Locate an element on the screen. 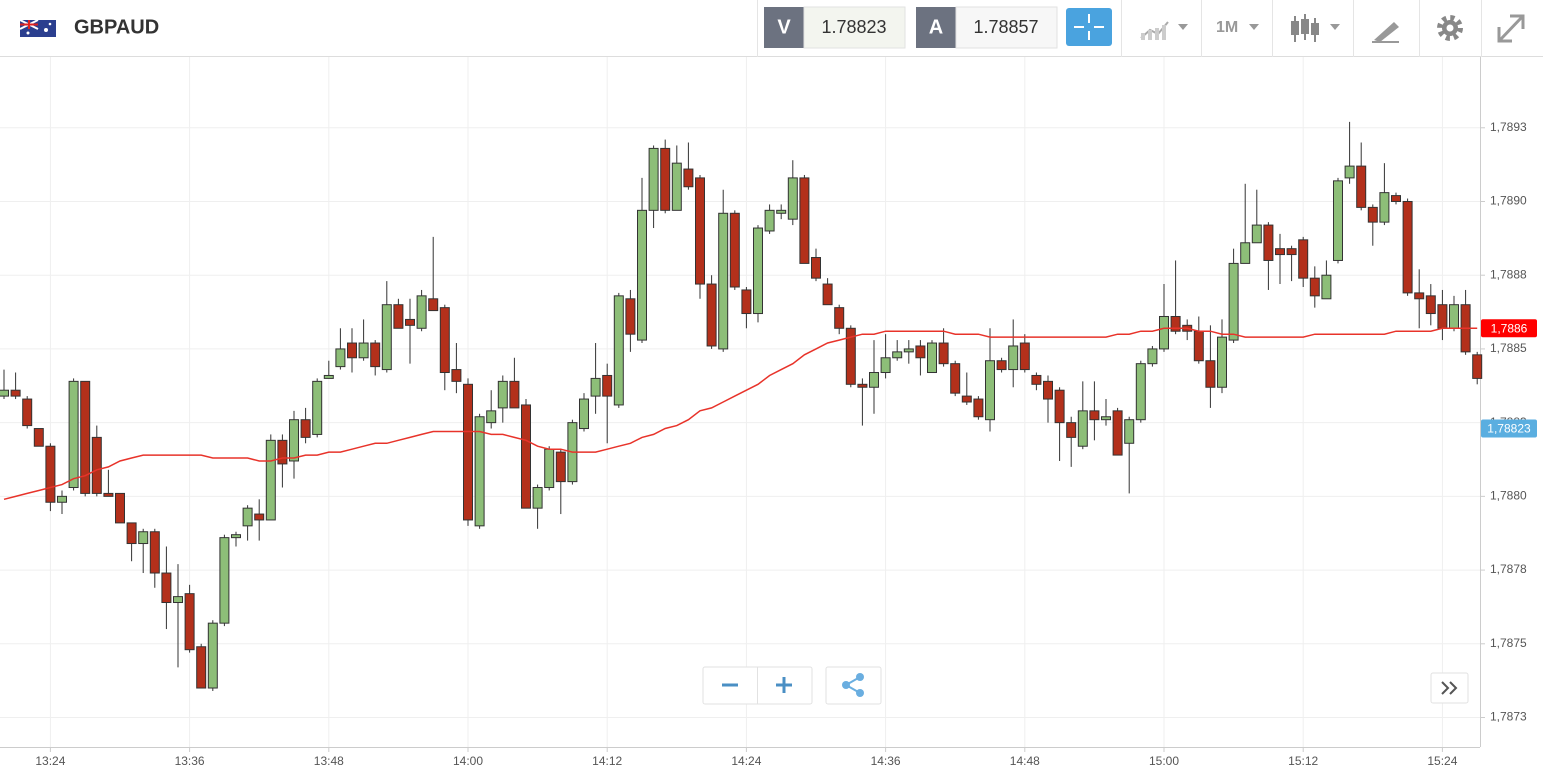 This screenshot has width=1543, height=782. x-tick-label: 14:48 is located at coordinates (1025, 761).